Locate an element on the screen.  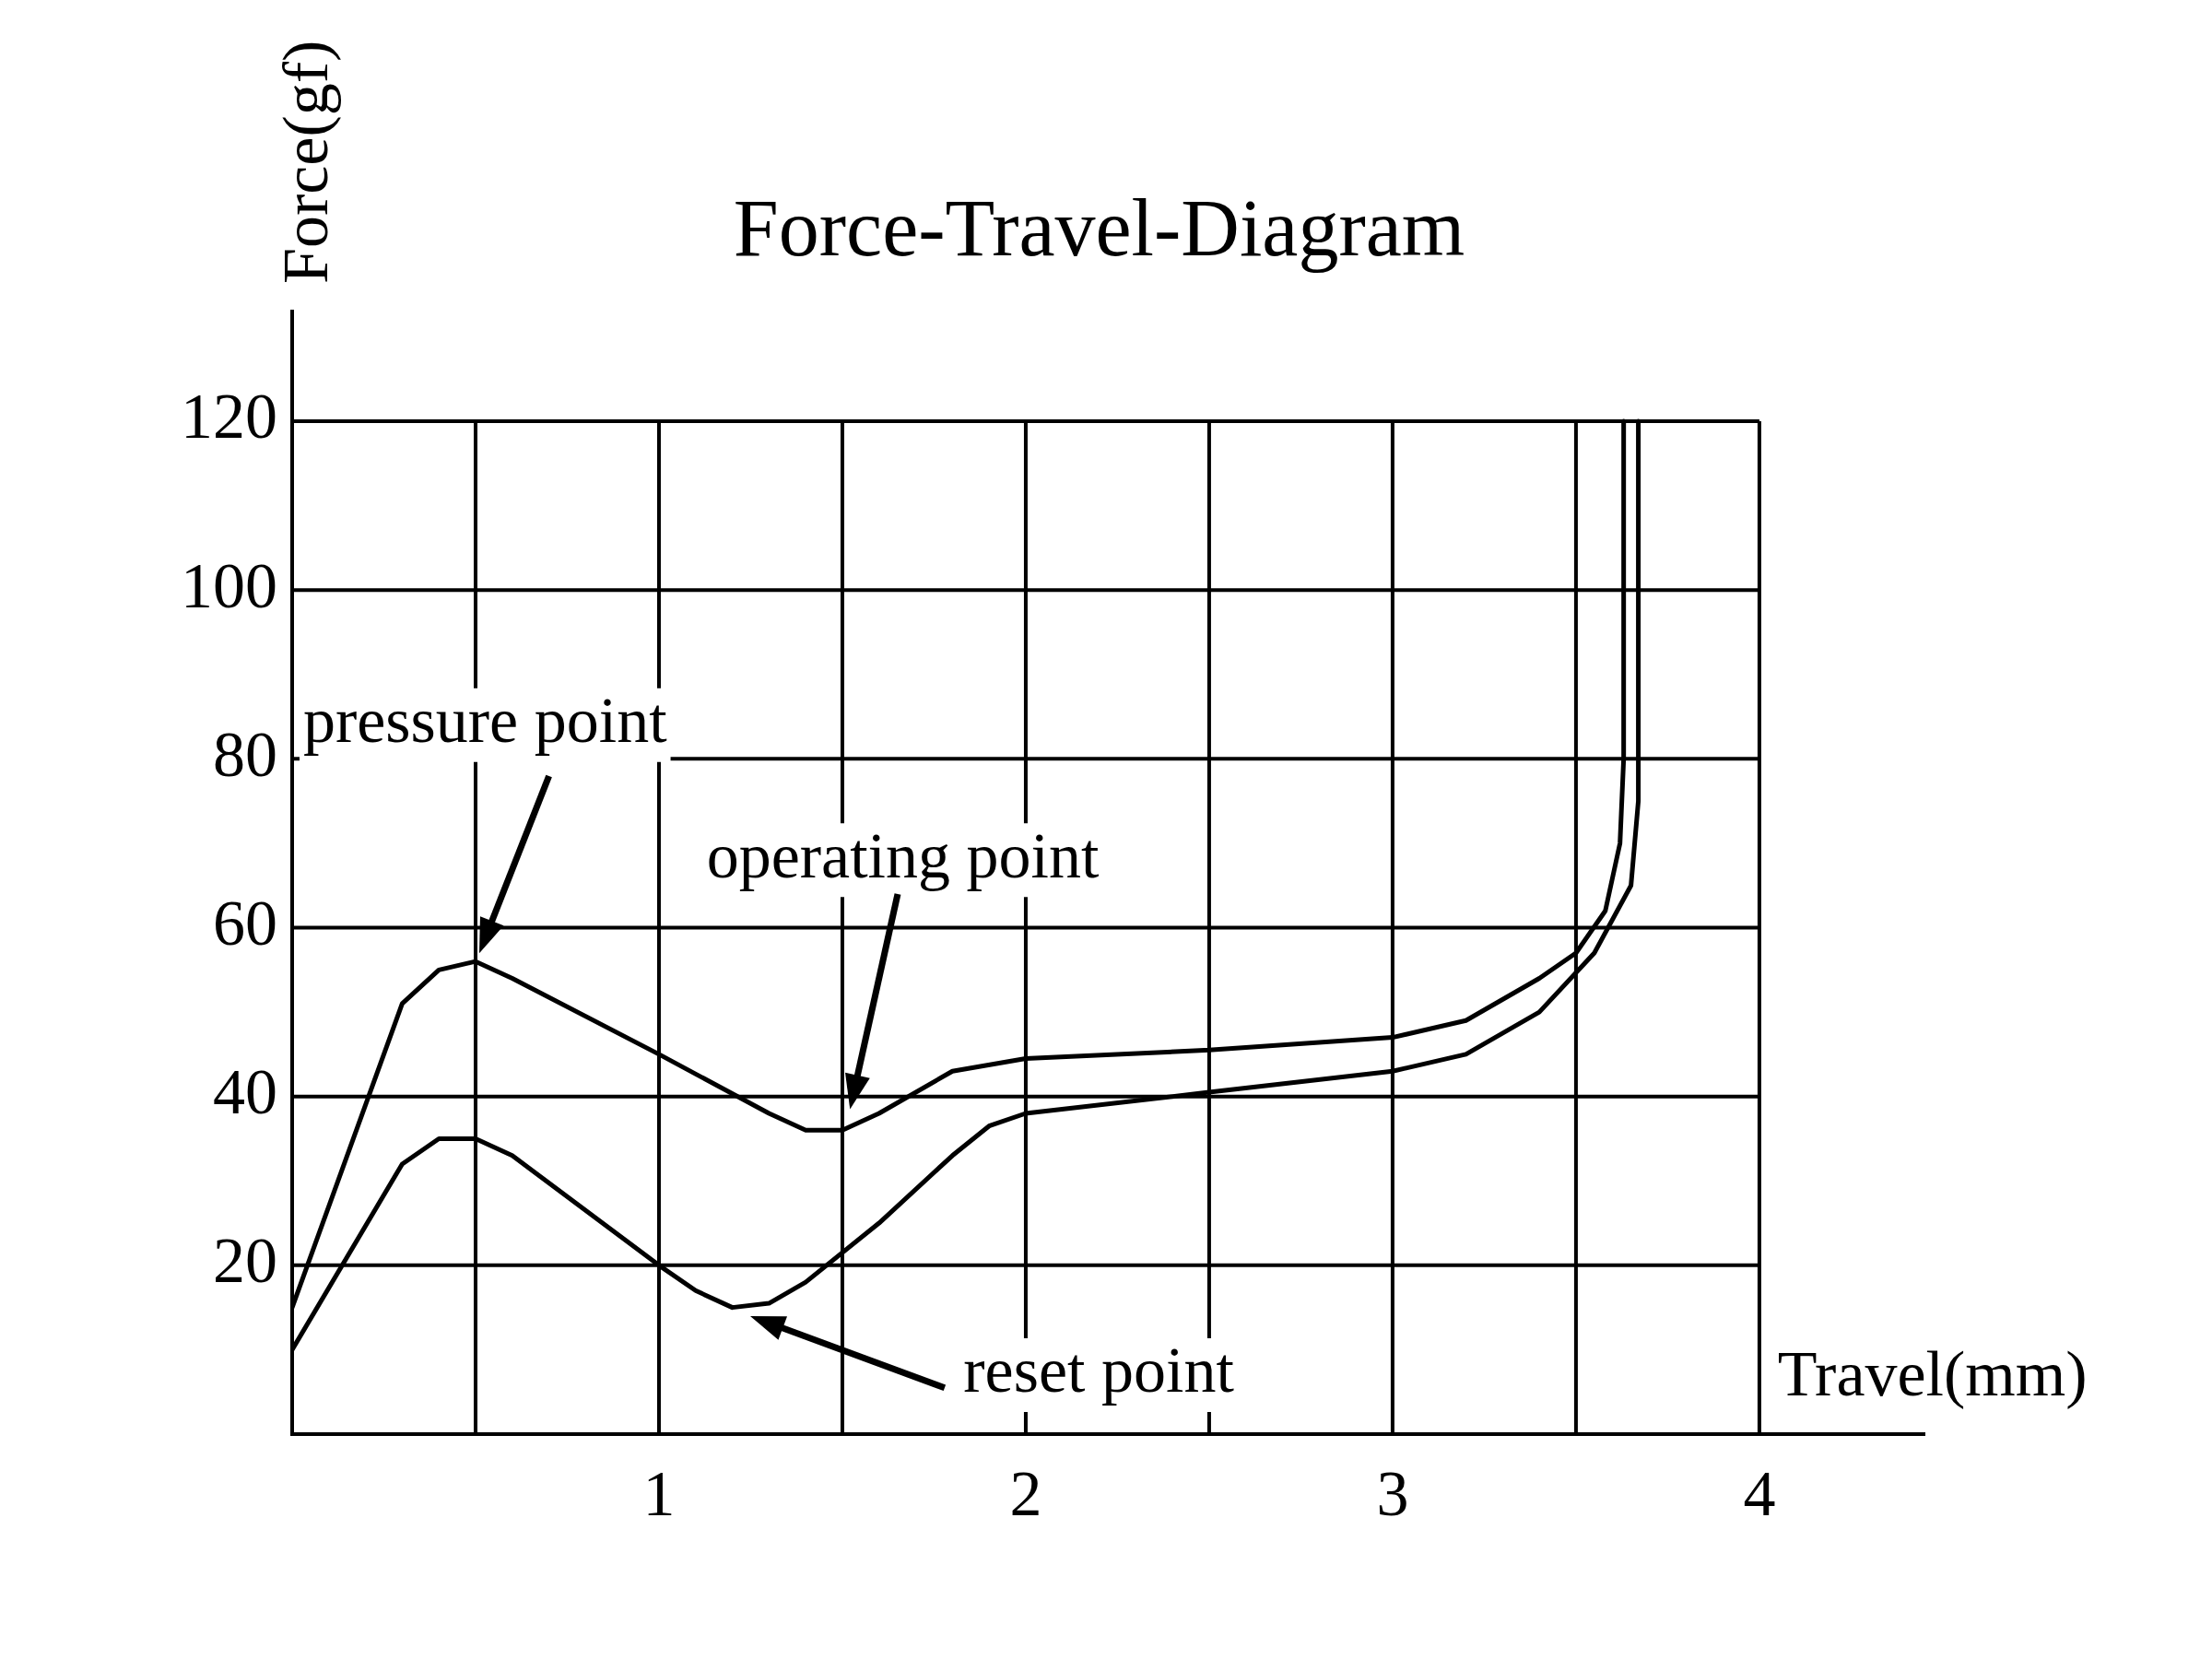
annotation: operating point is located at coordinates (903, 855).